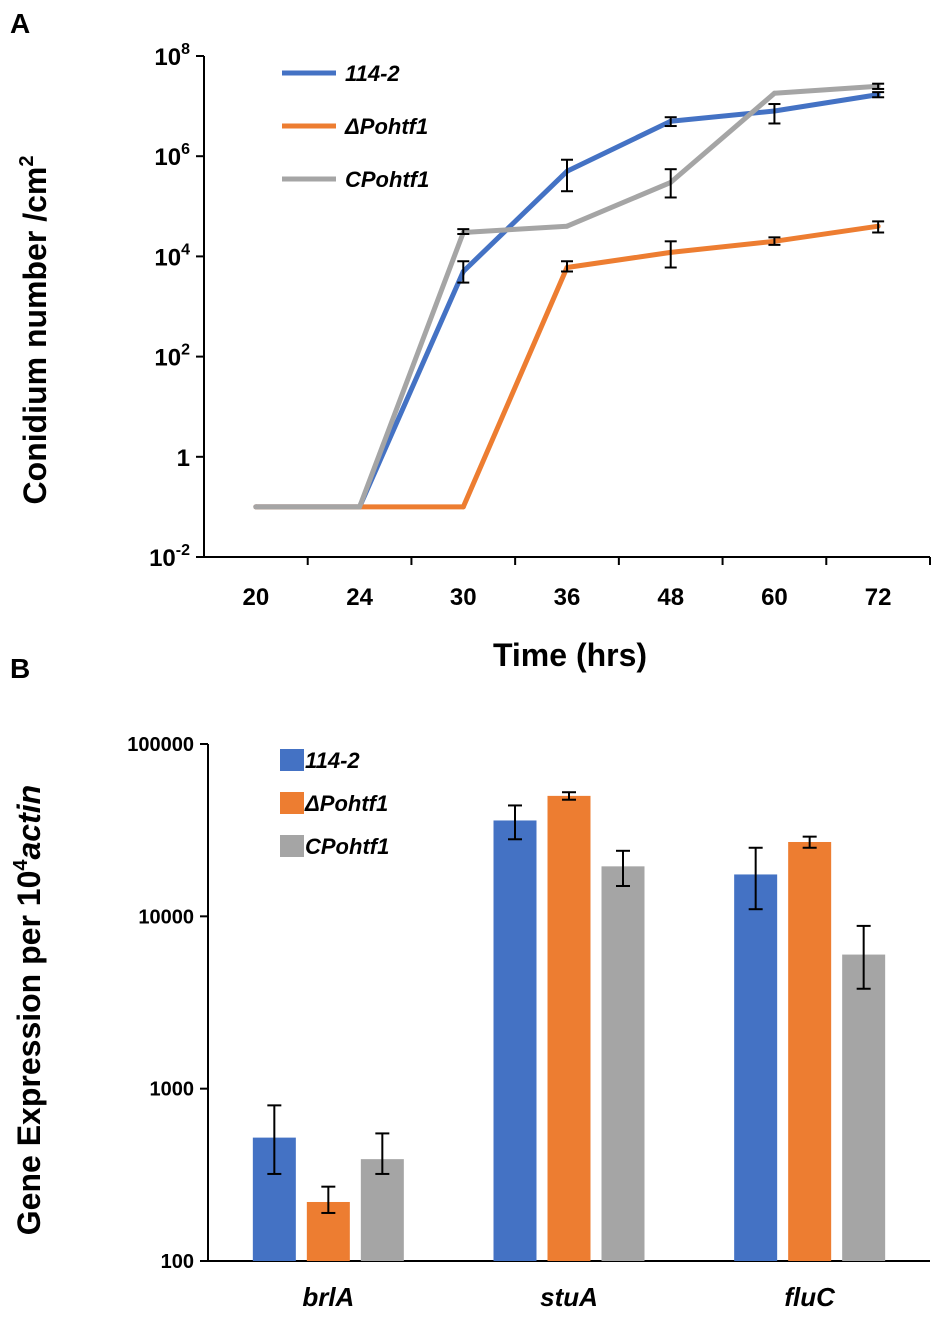 The image size is (949, 1320). I want to click on chart-a-legend-label-2: CPohtf1, so click(387, 179).